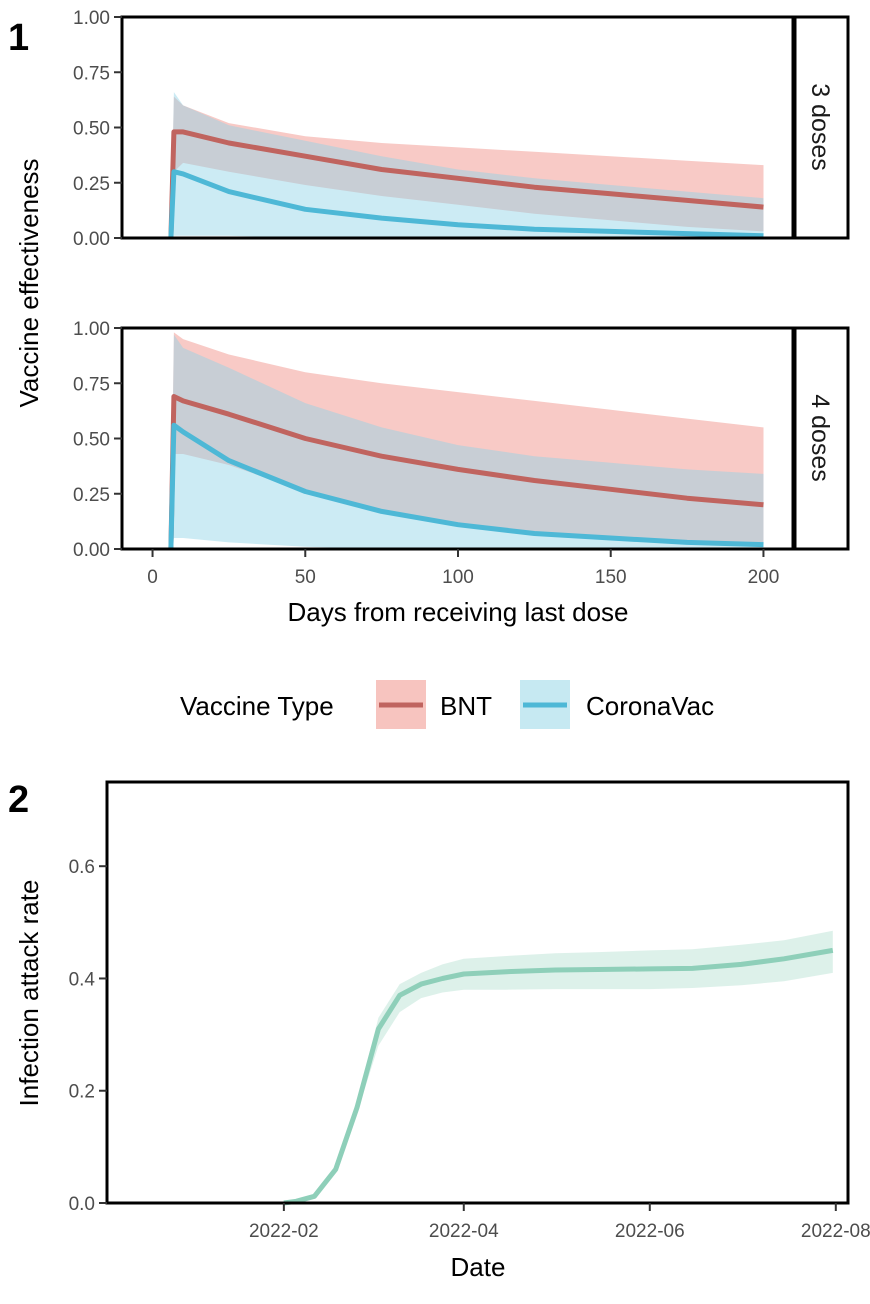 The image size is (870, 1304). I want to click on legend-label-bnt: BNT, so click(466, 706).